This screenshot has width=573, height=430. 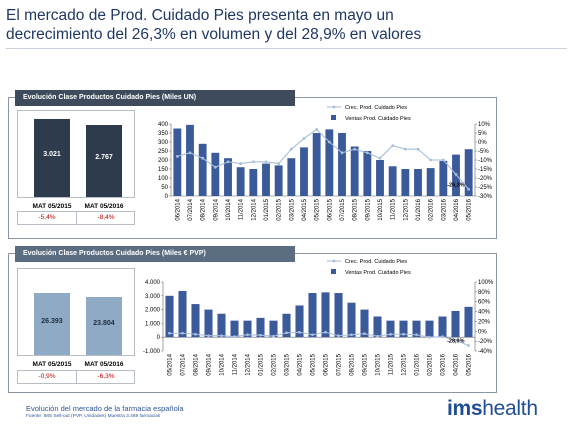 I want to click on logo-normal: health, so click(x=510, y=408).